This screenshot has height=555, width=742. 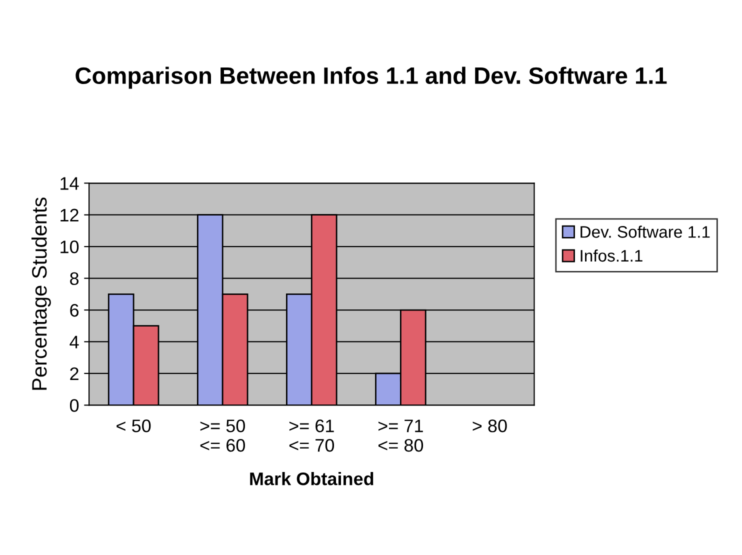 I want to click on y-tick-label: 0, so click(x=74, y=405).